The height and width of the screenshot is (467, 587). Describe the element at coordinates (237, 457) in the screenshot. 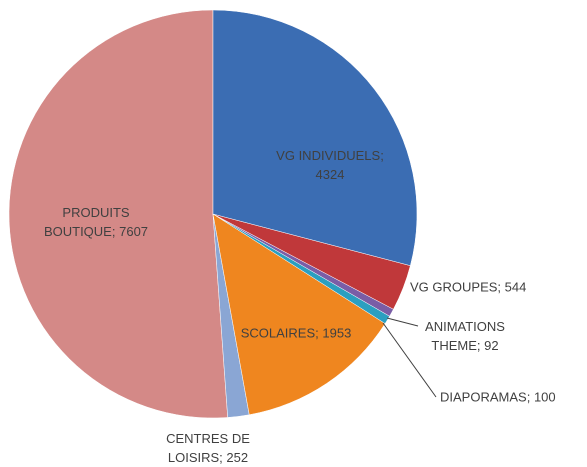

I see `value-label: 252` at that location.